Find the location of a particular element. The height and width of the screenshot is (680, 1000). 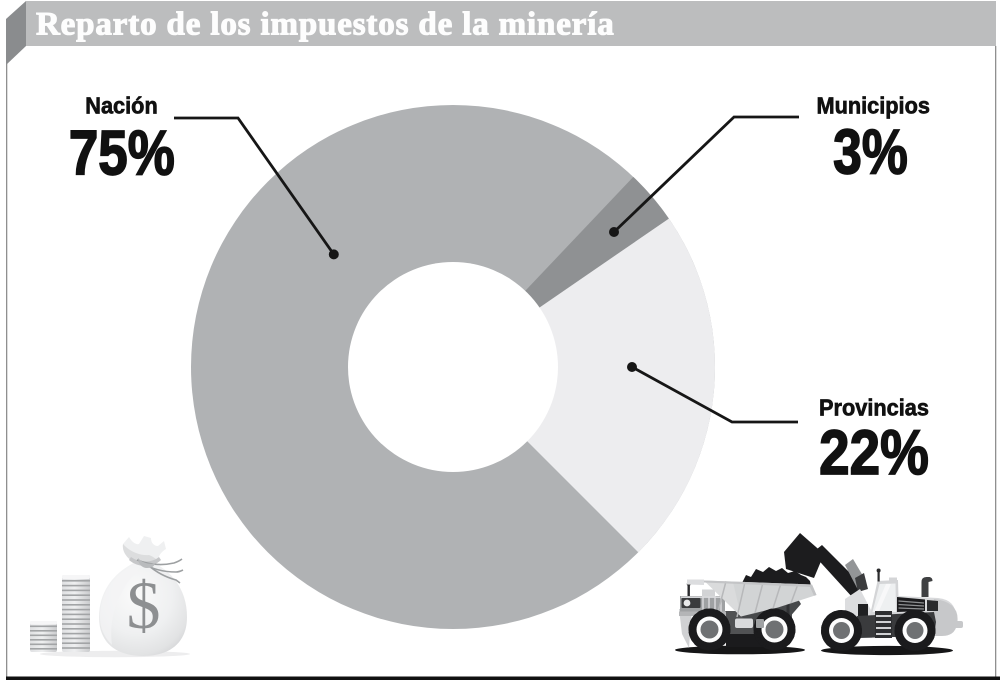

svg-text:Reparto de los impuestos de la: Reparto de los impuestos de la minería is located at coordinates (325, 25).